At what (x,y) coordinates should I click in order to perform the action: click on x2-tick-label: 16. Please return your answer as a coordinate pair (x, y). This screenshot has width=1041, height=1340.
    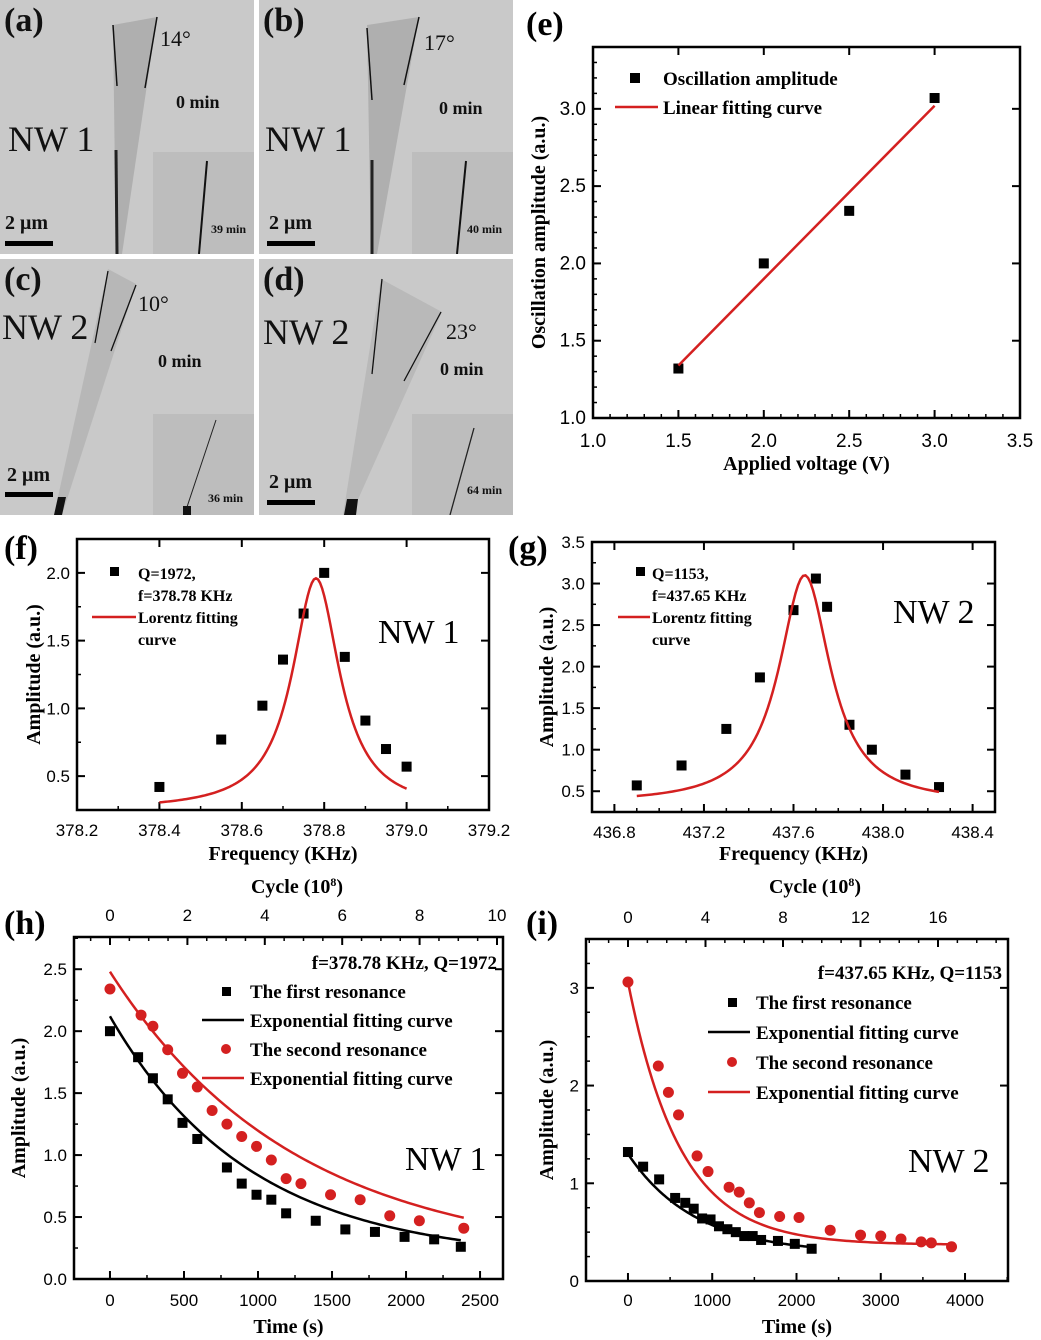
    Looking at the image, I should click on (938, 917).